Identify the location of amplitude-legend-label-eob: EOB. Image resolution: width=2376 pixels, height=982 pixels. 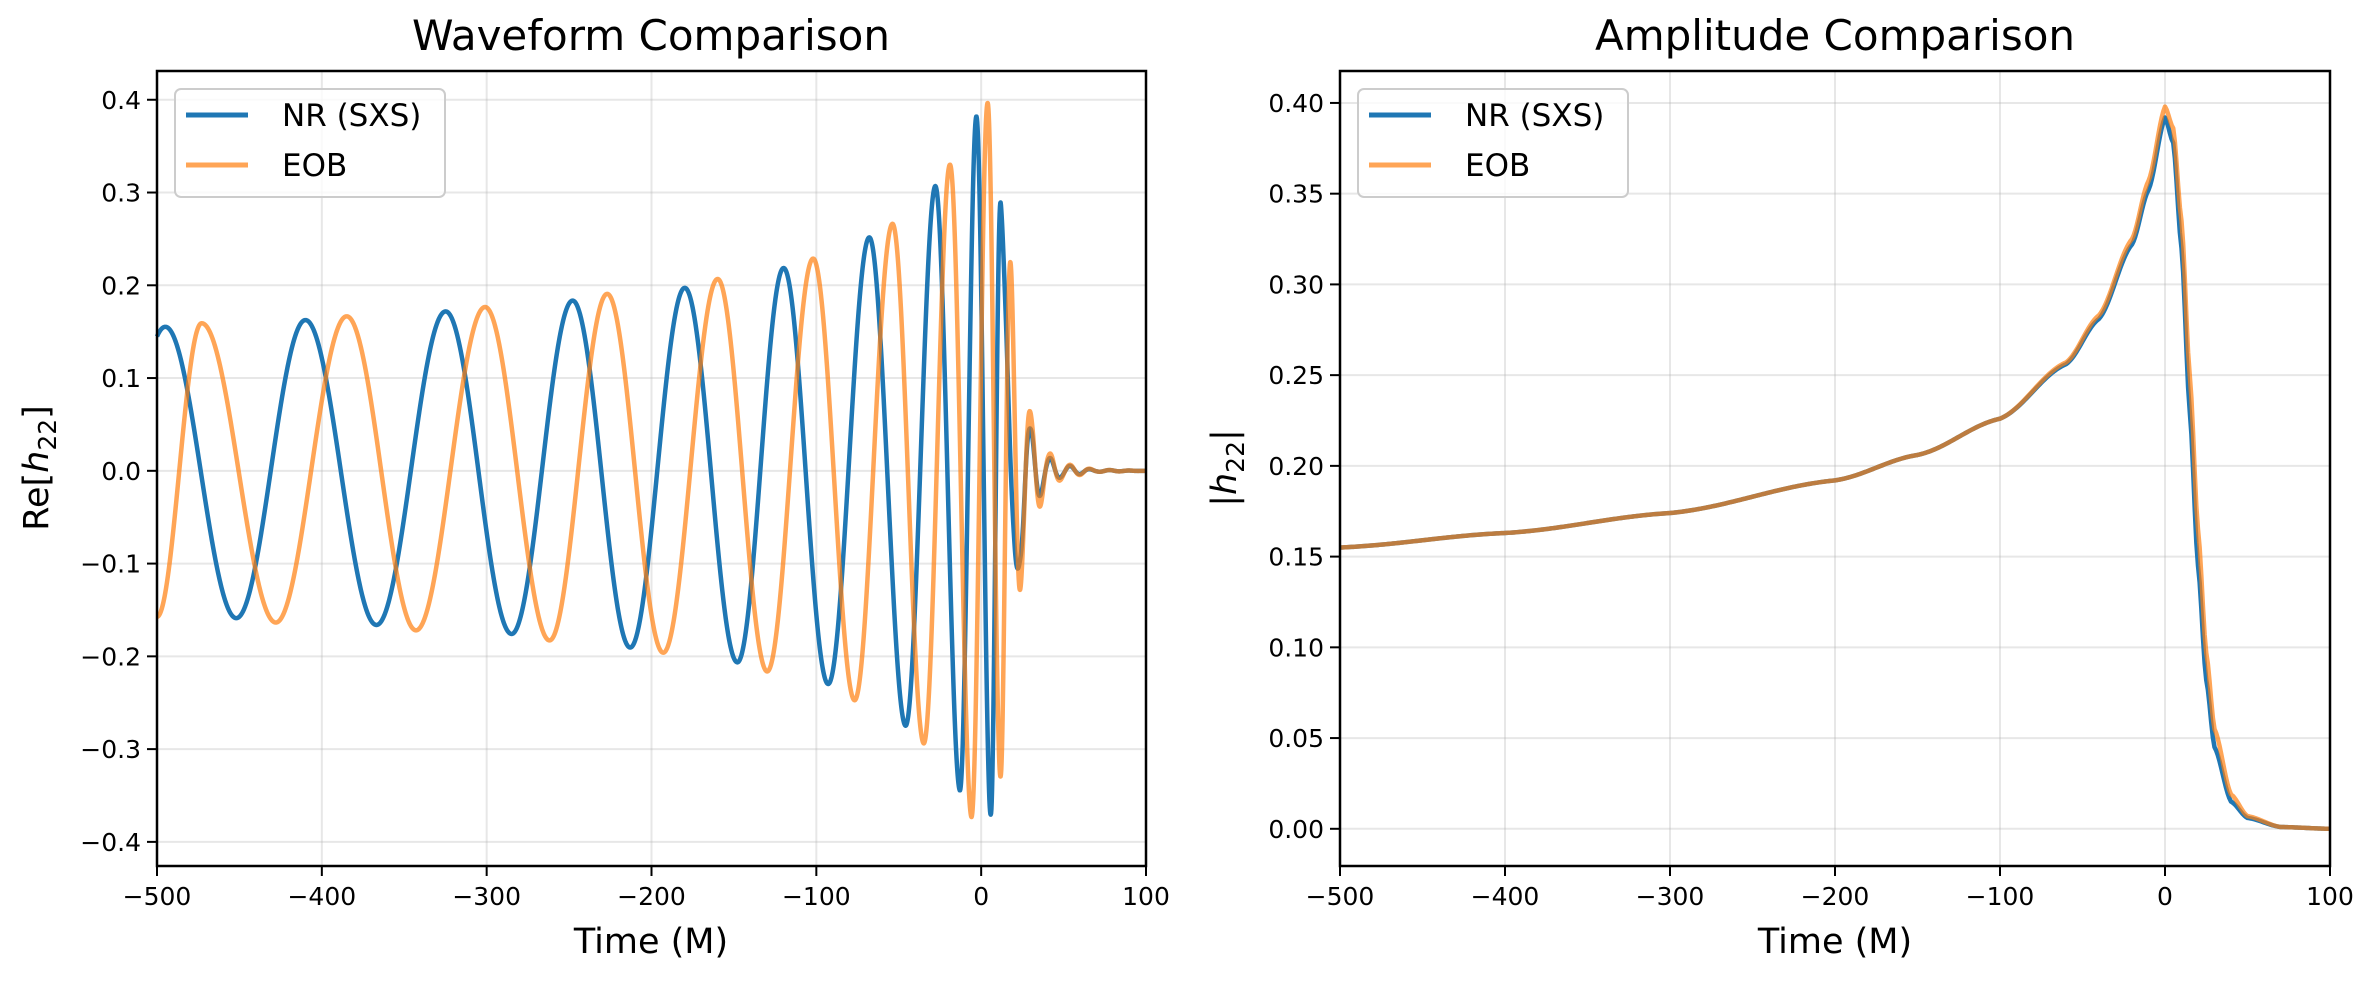
(1497, 166).